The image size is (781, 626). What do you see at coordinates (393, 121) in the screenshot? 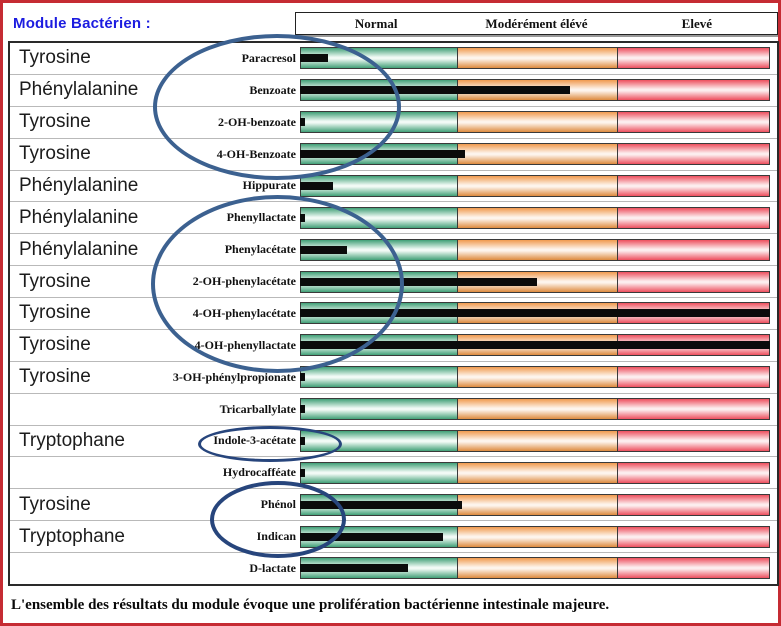
I see `table-row: Tyrosine 2-OH-benzoate` at bounding box center [393, 121].